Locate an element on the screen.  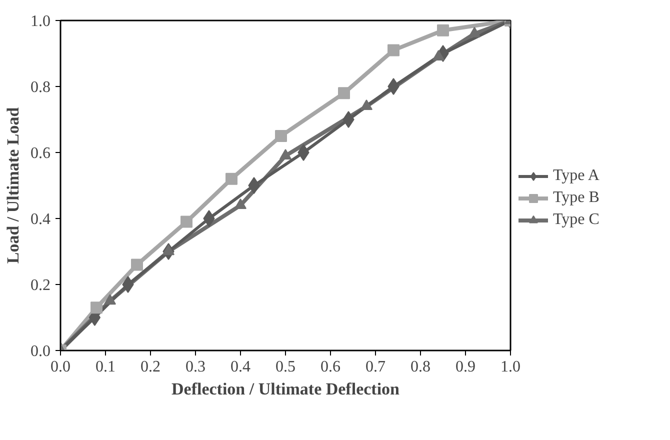
y-tick-label: 0.2 is located at coordinates (40, 285).